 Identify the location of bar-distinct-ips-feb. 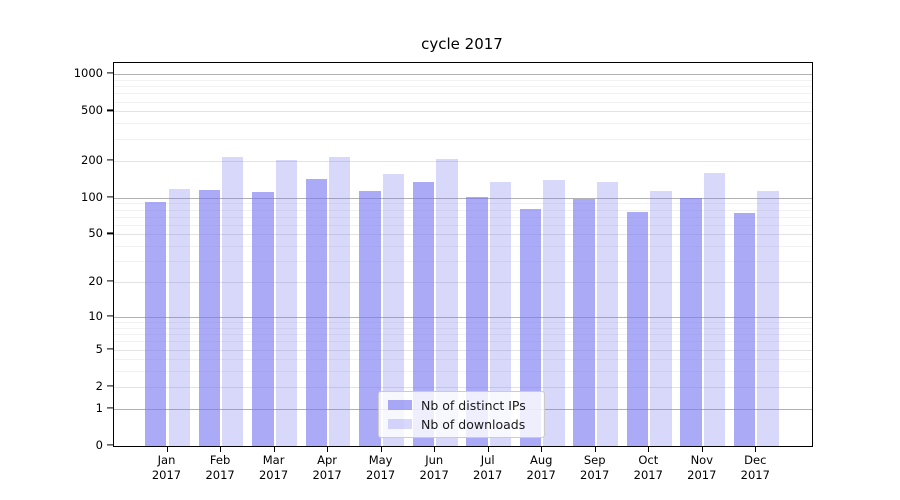
(209, 318).